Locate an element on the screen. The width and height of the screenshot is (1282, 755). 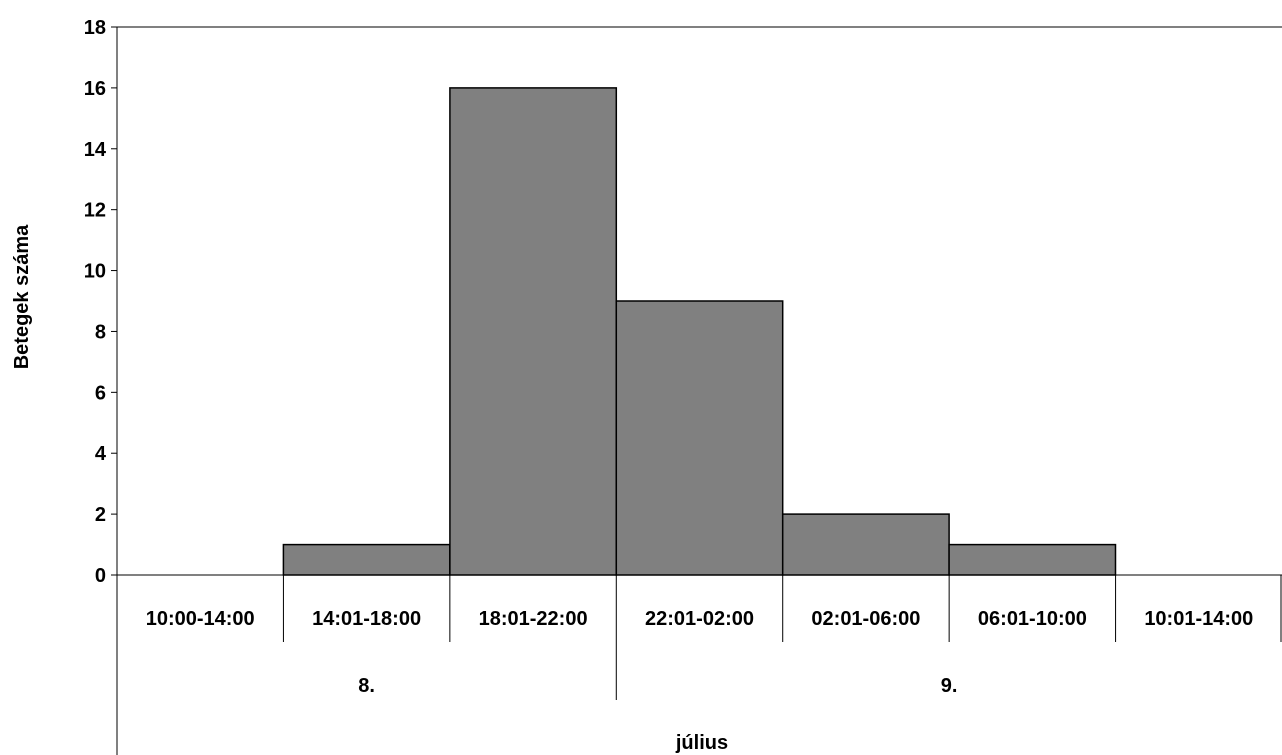
x-tick-label: 14:01-18:00 is located at coordinates (366, 619).